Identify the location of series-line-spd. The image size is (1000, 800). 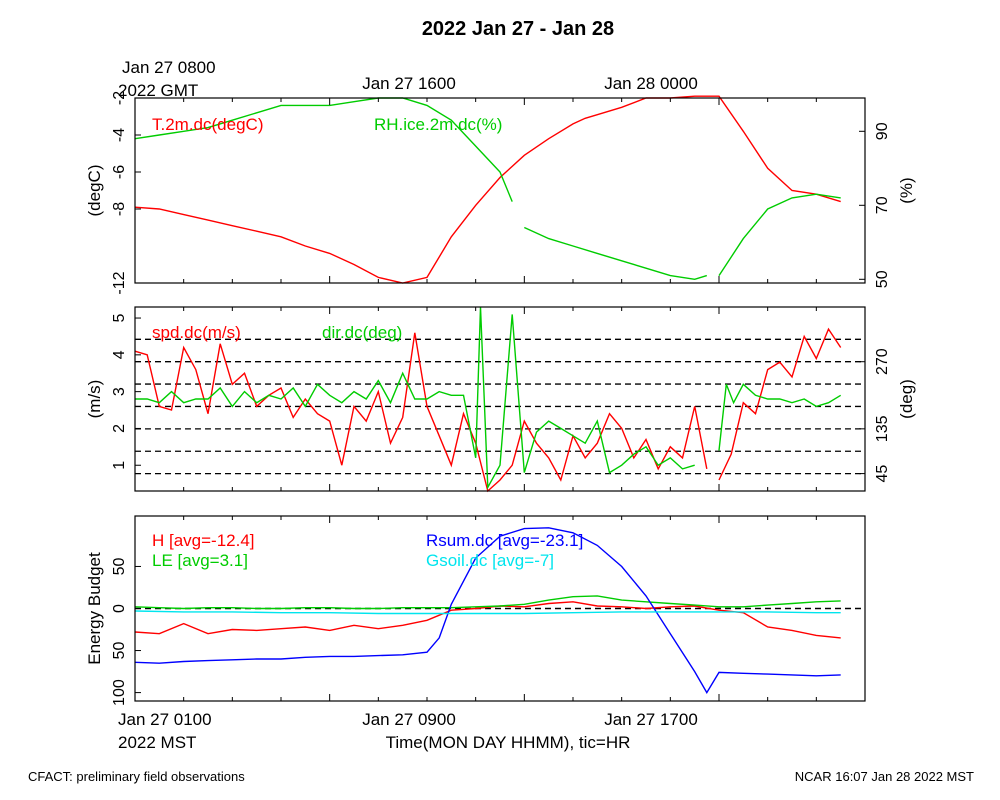
(488, 410).